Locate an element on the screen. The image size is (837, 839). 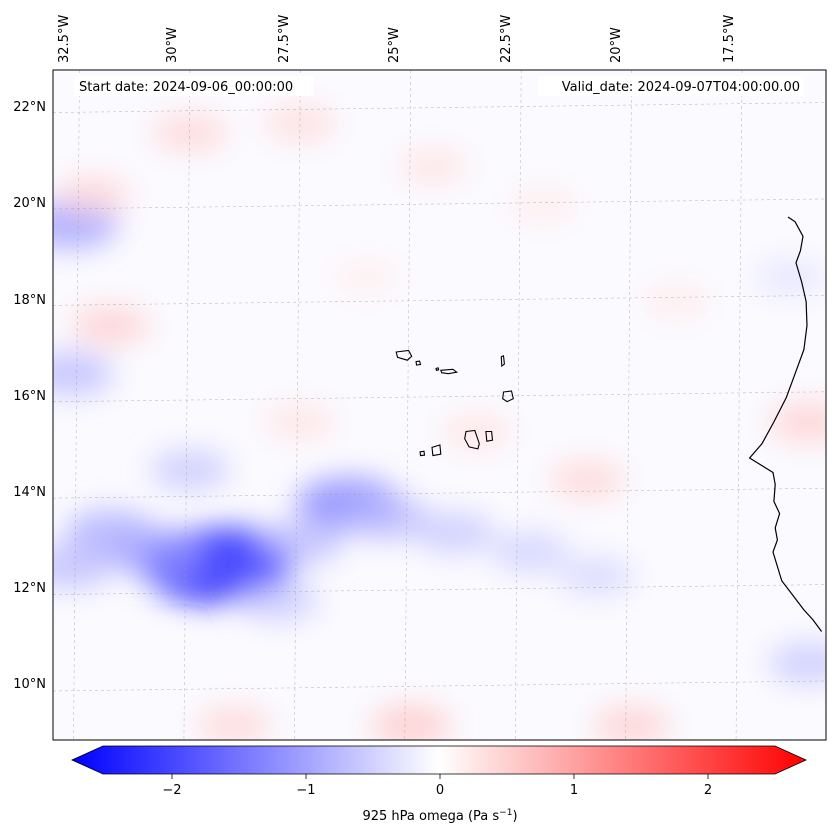
colorbar: −2 −1 0 1 2 925 hPa omega (Pa s−1) is located at coordinates (439, 784).